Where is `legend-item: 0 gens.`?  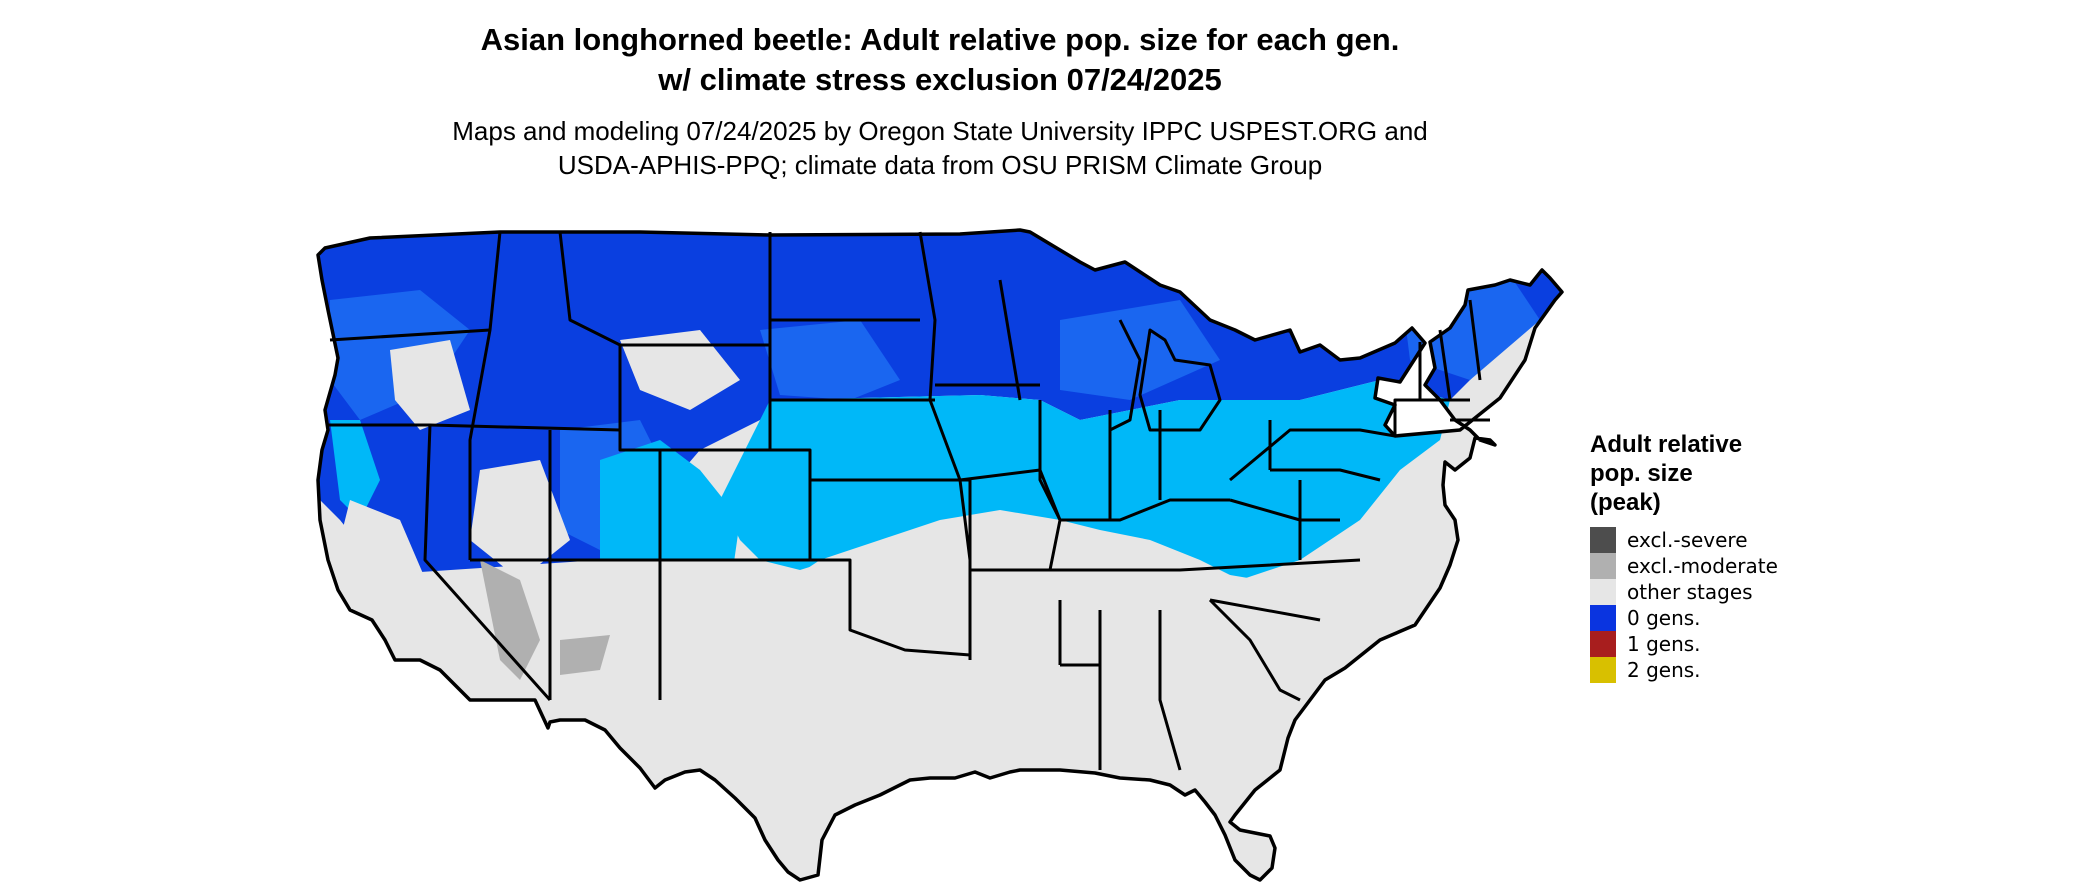
legend-item: 0 gens. is located at coordinates (1800, 618).